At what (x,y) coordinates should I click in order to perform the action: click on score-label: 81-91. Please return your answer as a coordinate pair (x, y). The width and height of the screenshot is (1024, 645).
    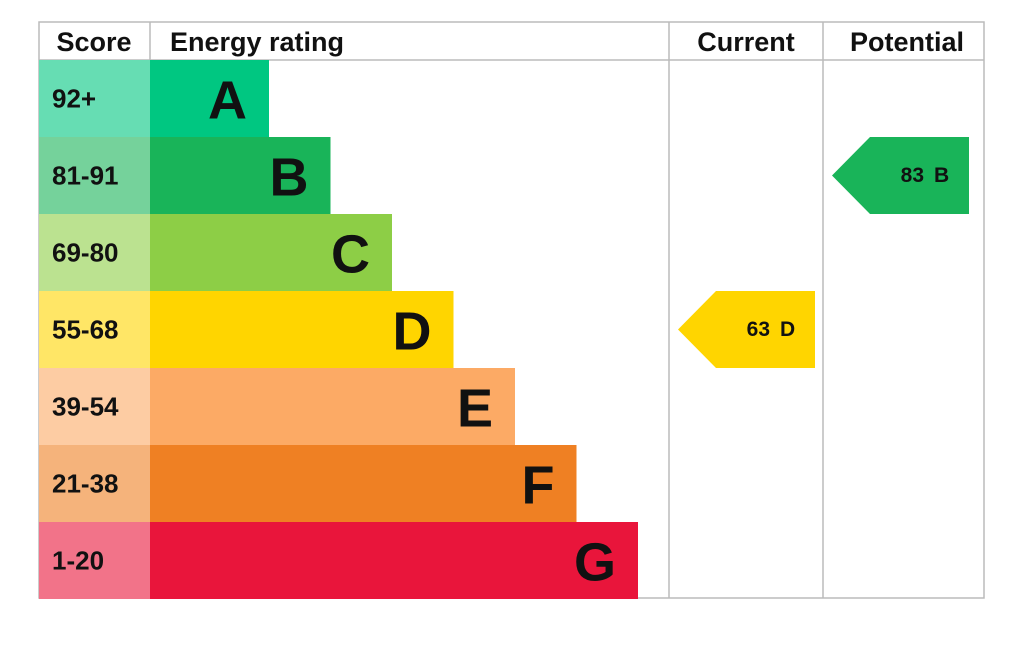
    Looking at the image, I should click on (85, 176).